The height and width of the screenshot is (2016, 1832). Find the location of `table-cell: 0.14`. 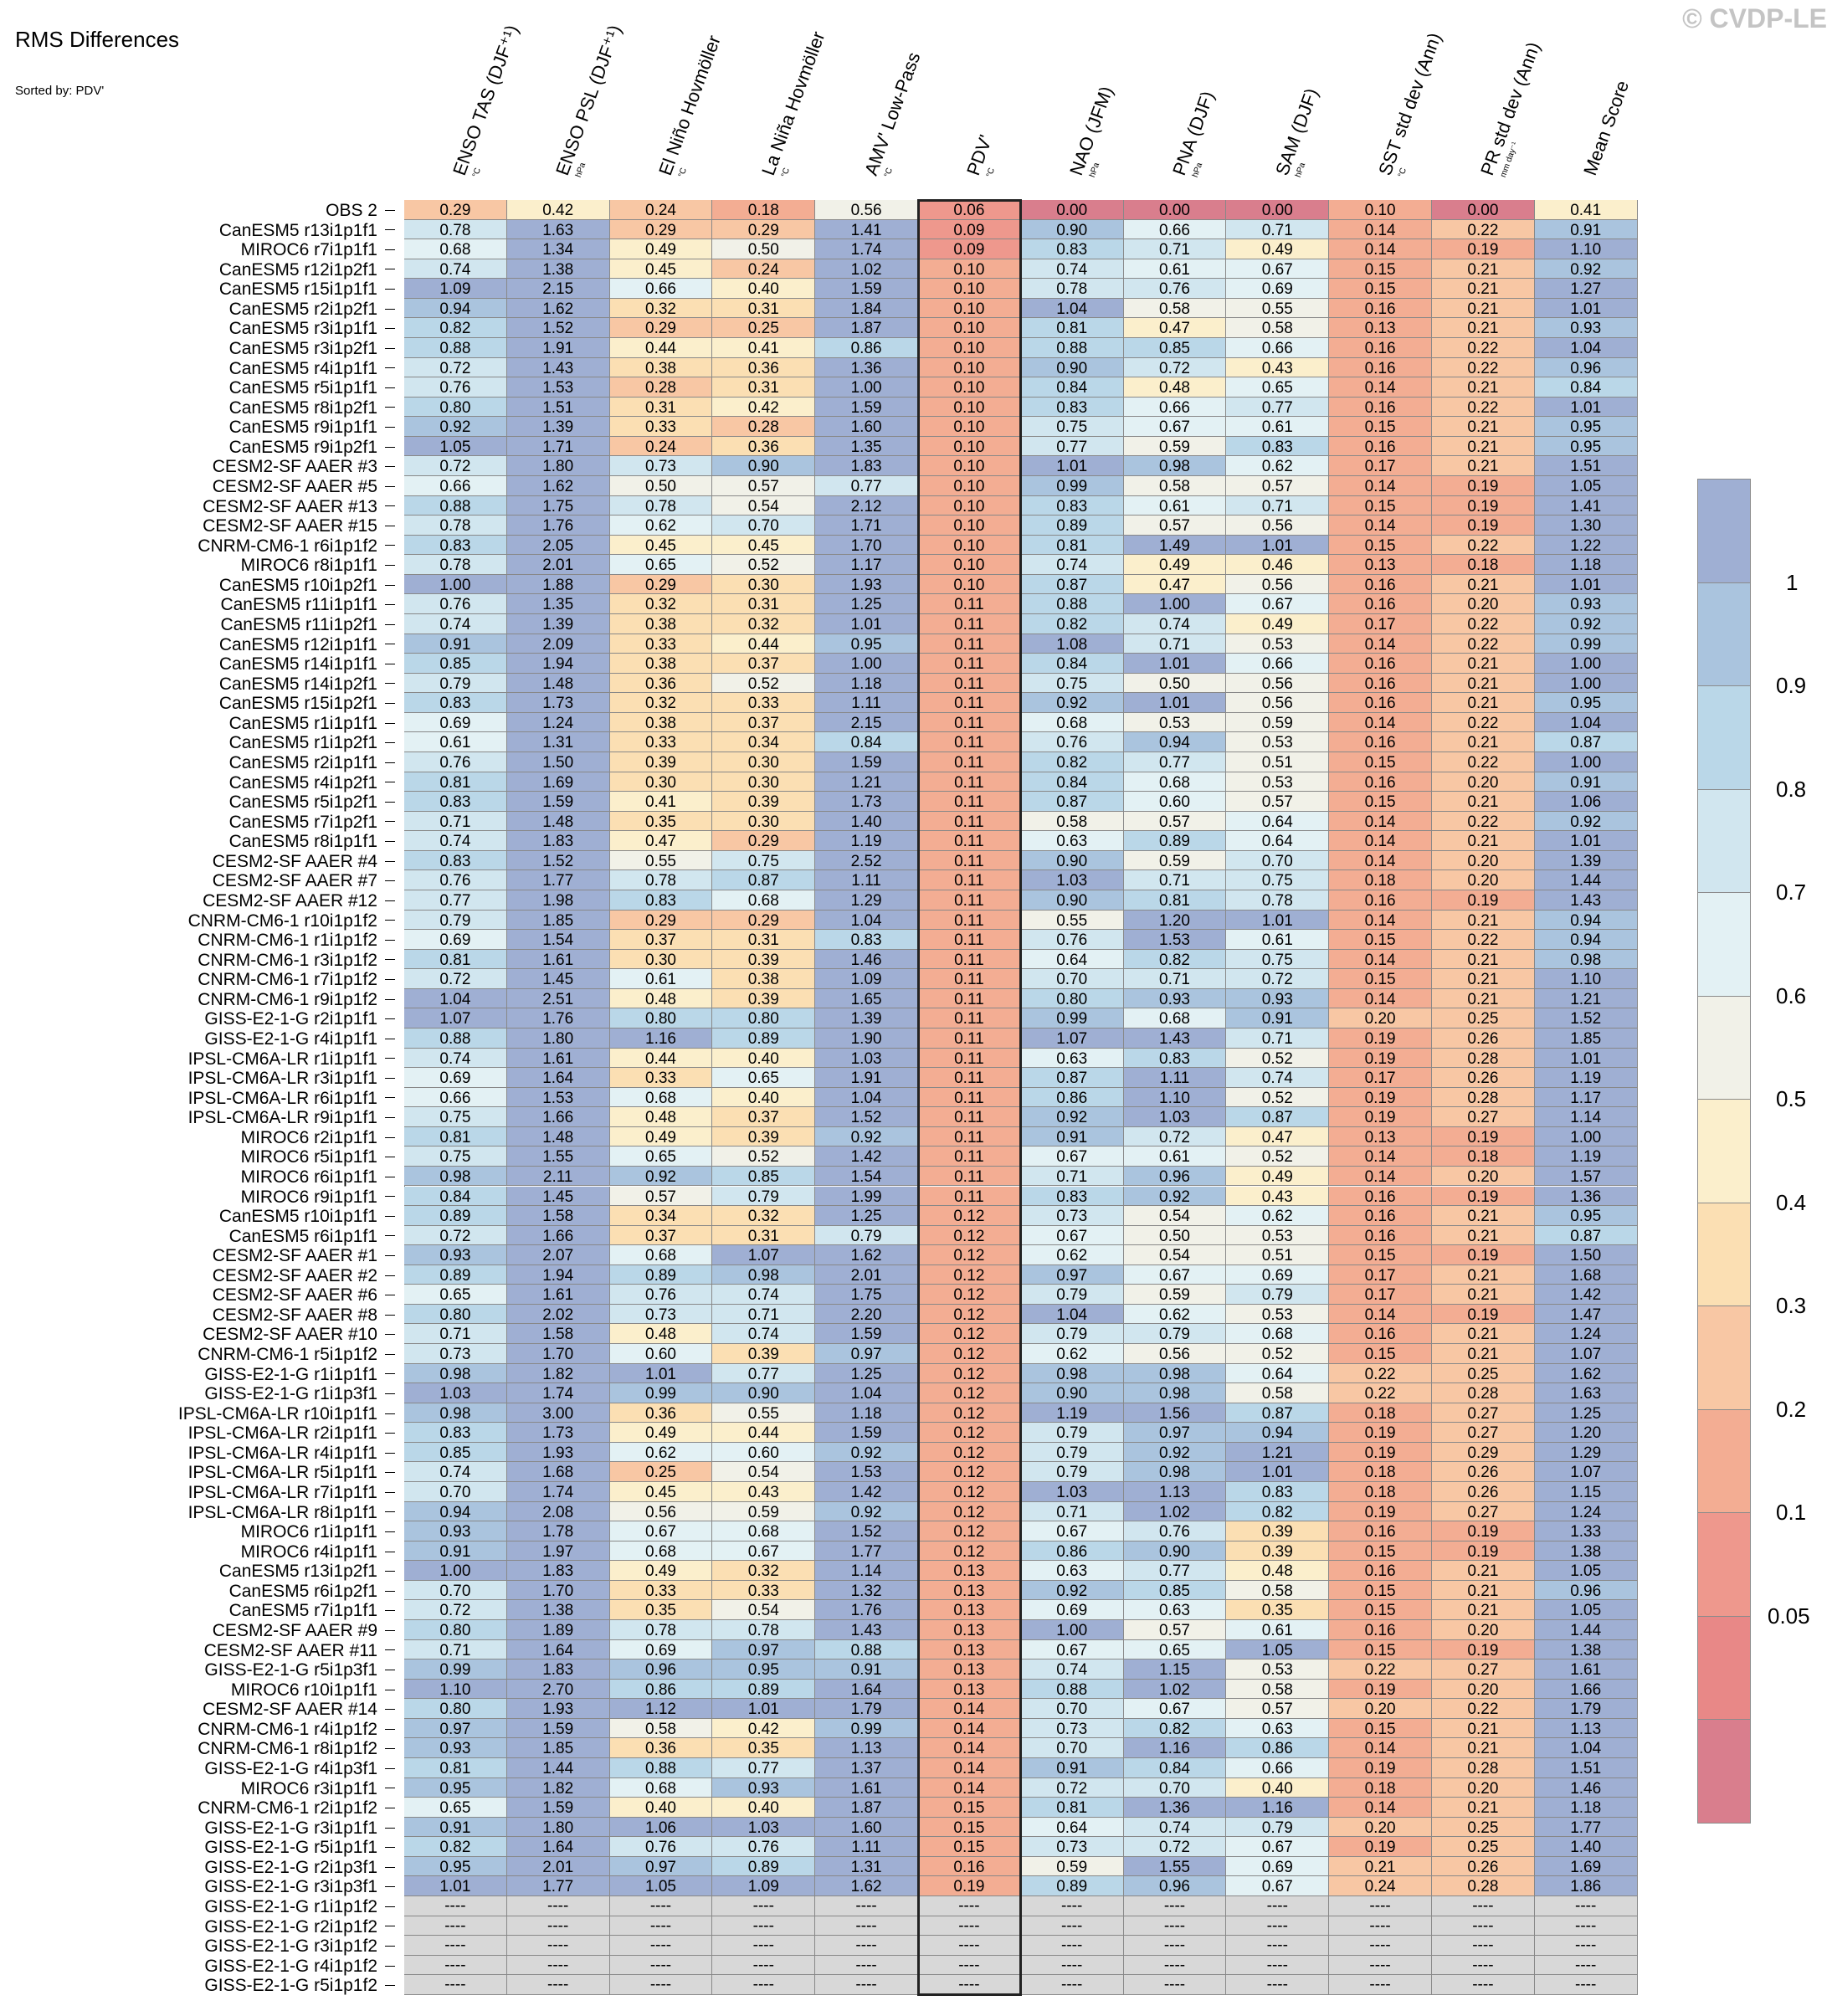

table-cell: 0.14 is located at coordinates (1380, 229).